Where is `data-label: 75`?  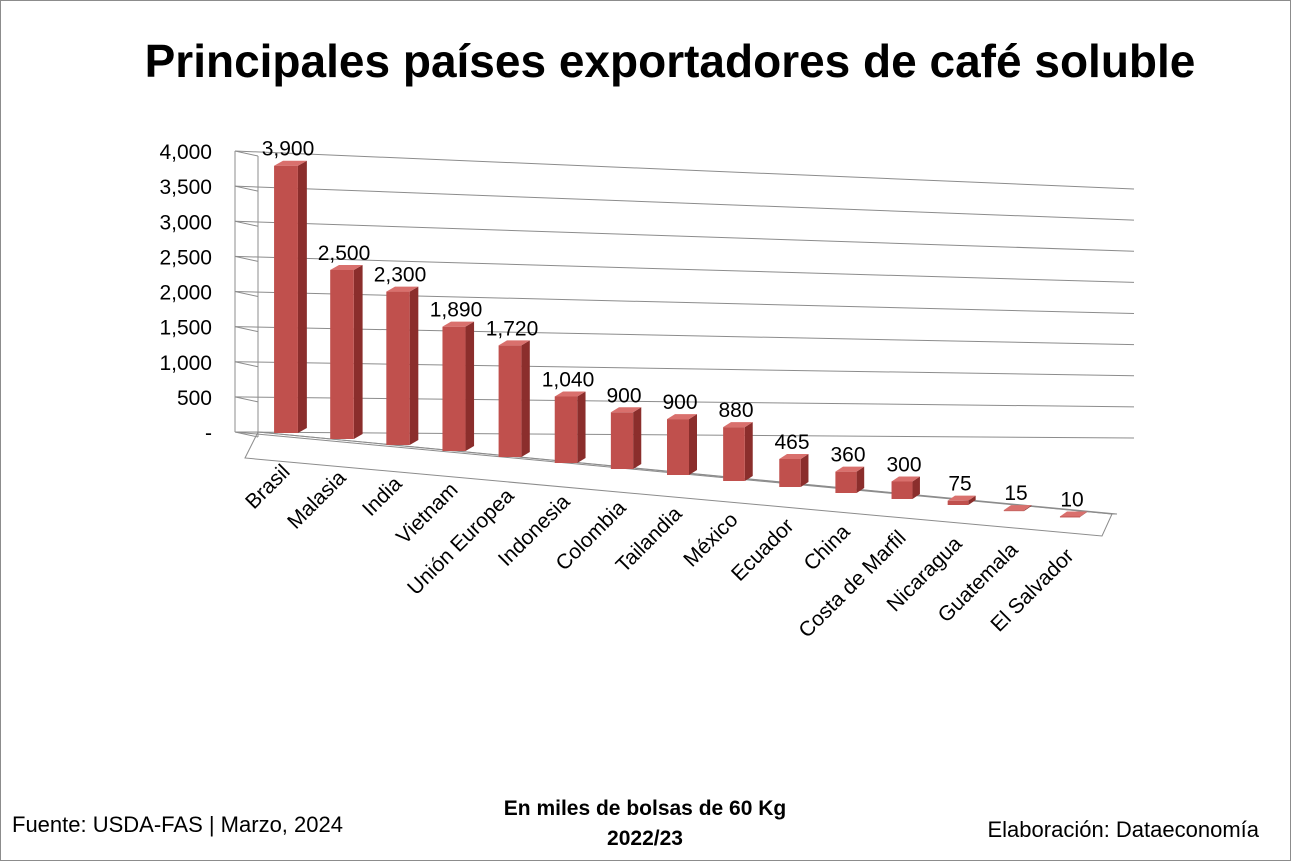
data-label: 75 is located at coordinates (959, 484).